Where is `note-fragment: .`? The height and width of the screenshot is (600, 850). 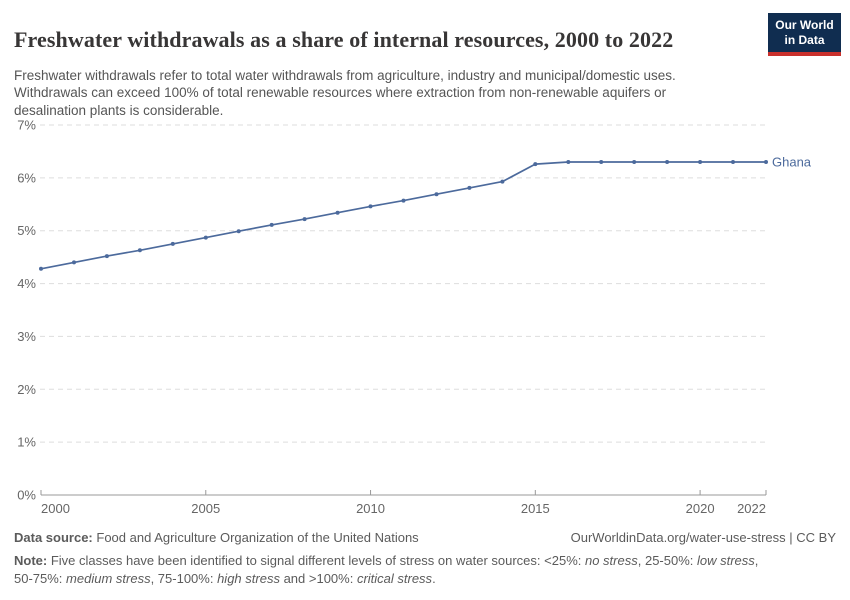 note-fragment: . is located at coordinates (434, 578).